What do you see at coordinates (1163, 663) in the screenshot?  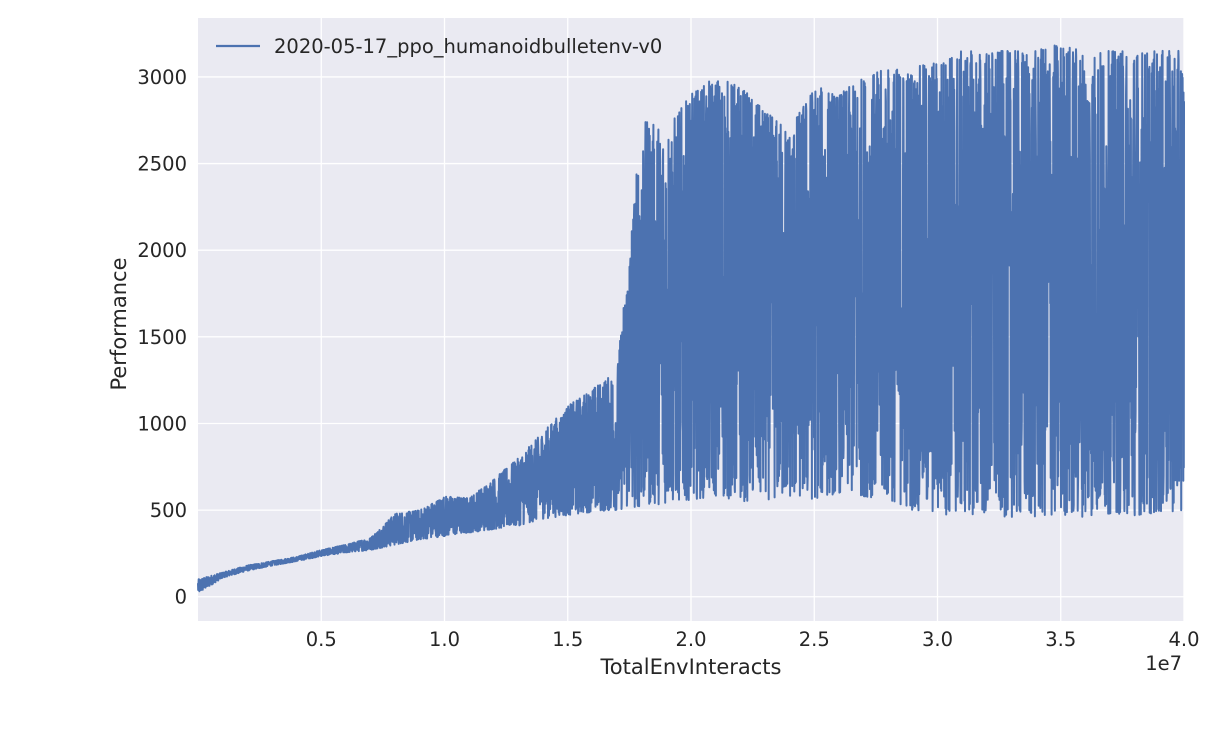 I see `x-axis-scale-label: 1e7` at bounding box center [1163, 663].